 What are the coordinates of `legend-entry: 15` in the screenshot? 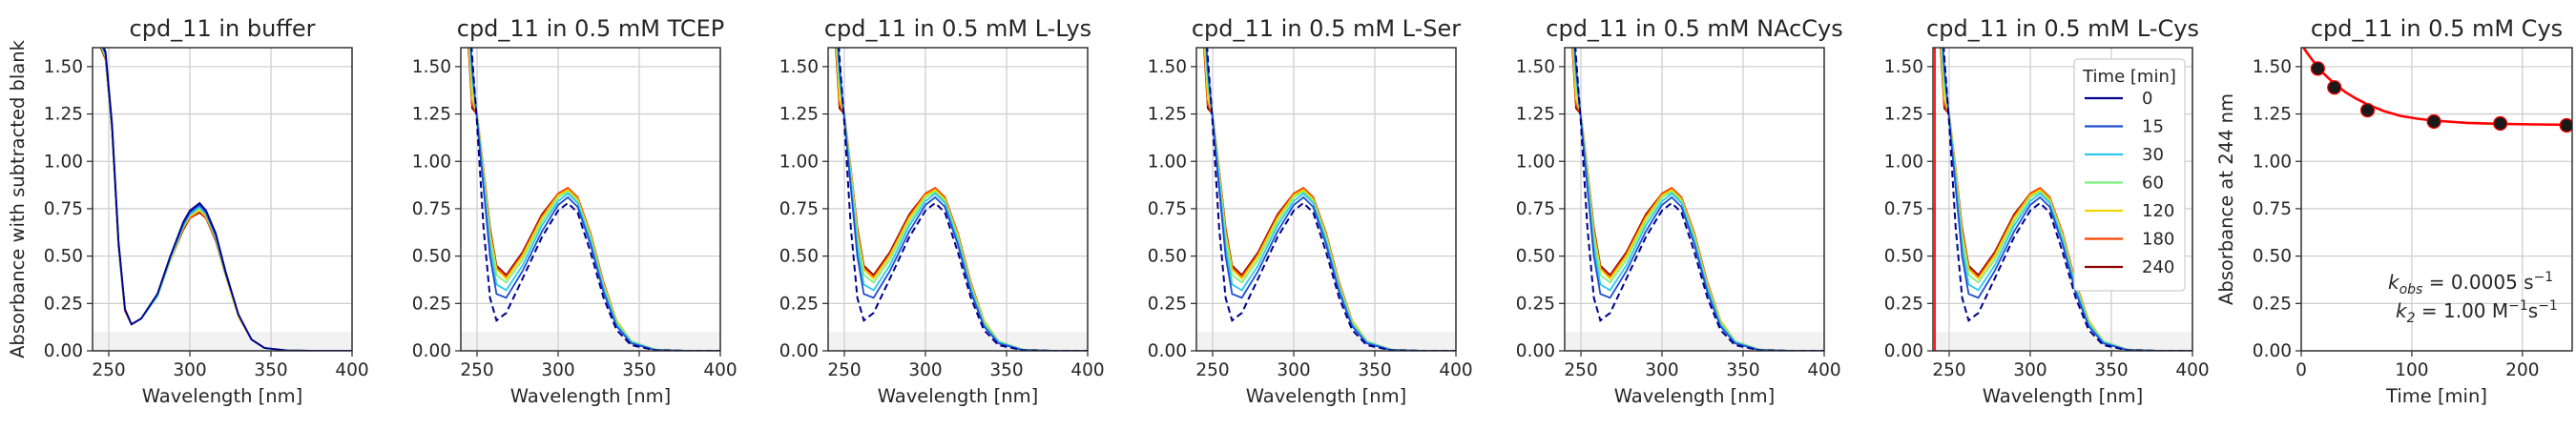 It's located at (2124, 127).